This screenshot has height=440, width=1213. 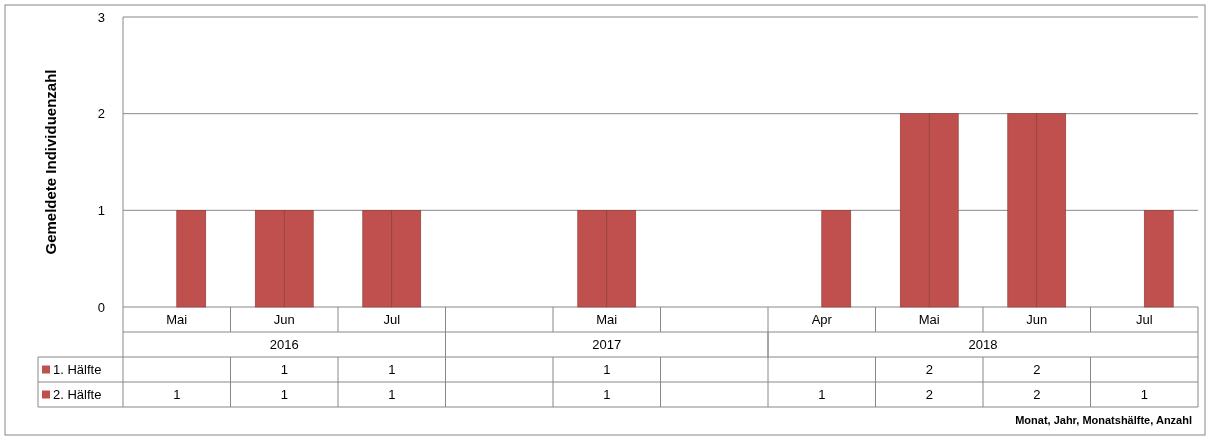 What do you see at coordinates (284, 345) in the screenshot?
I see `text: 2016` at bounding box center [284, 345].